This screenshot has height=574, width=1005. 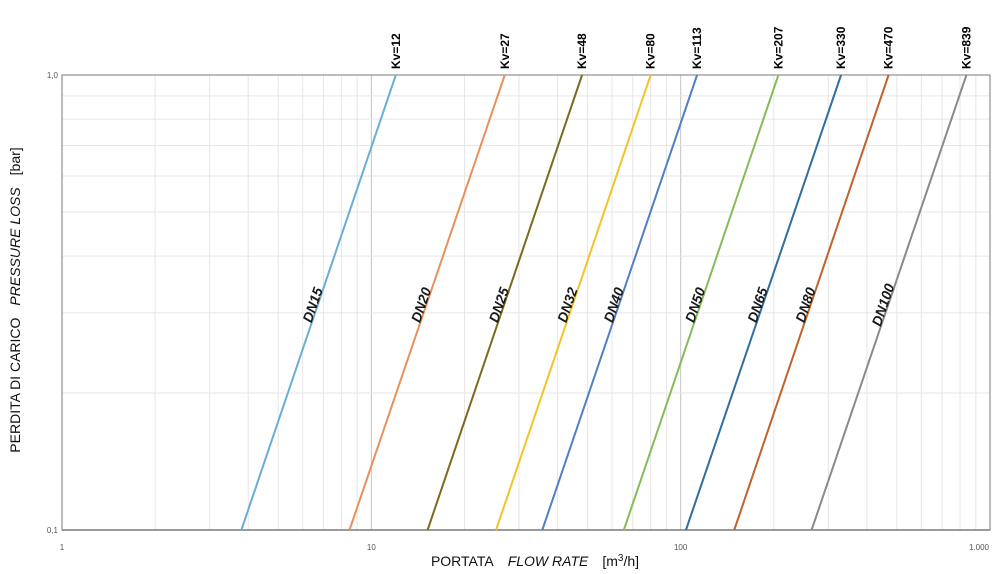 What do you see at coordinates (598, 304) in the screenshot?
I see `series-labels: DN15 DN20 DN25 DN32 DN40 DN50 DN65 DN80 DN100` at bounding box center [598, 304].